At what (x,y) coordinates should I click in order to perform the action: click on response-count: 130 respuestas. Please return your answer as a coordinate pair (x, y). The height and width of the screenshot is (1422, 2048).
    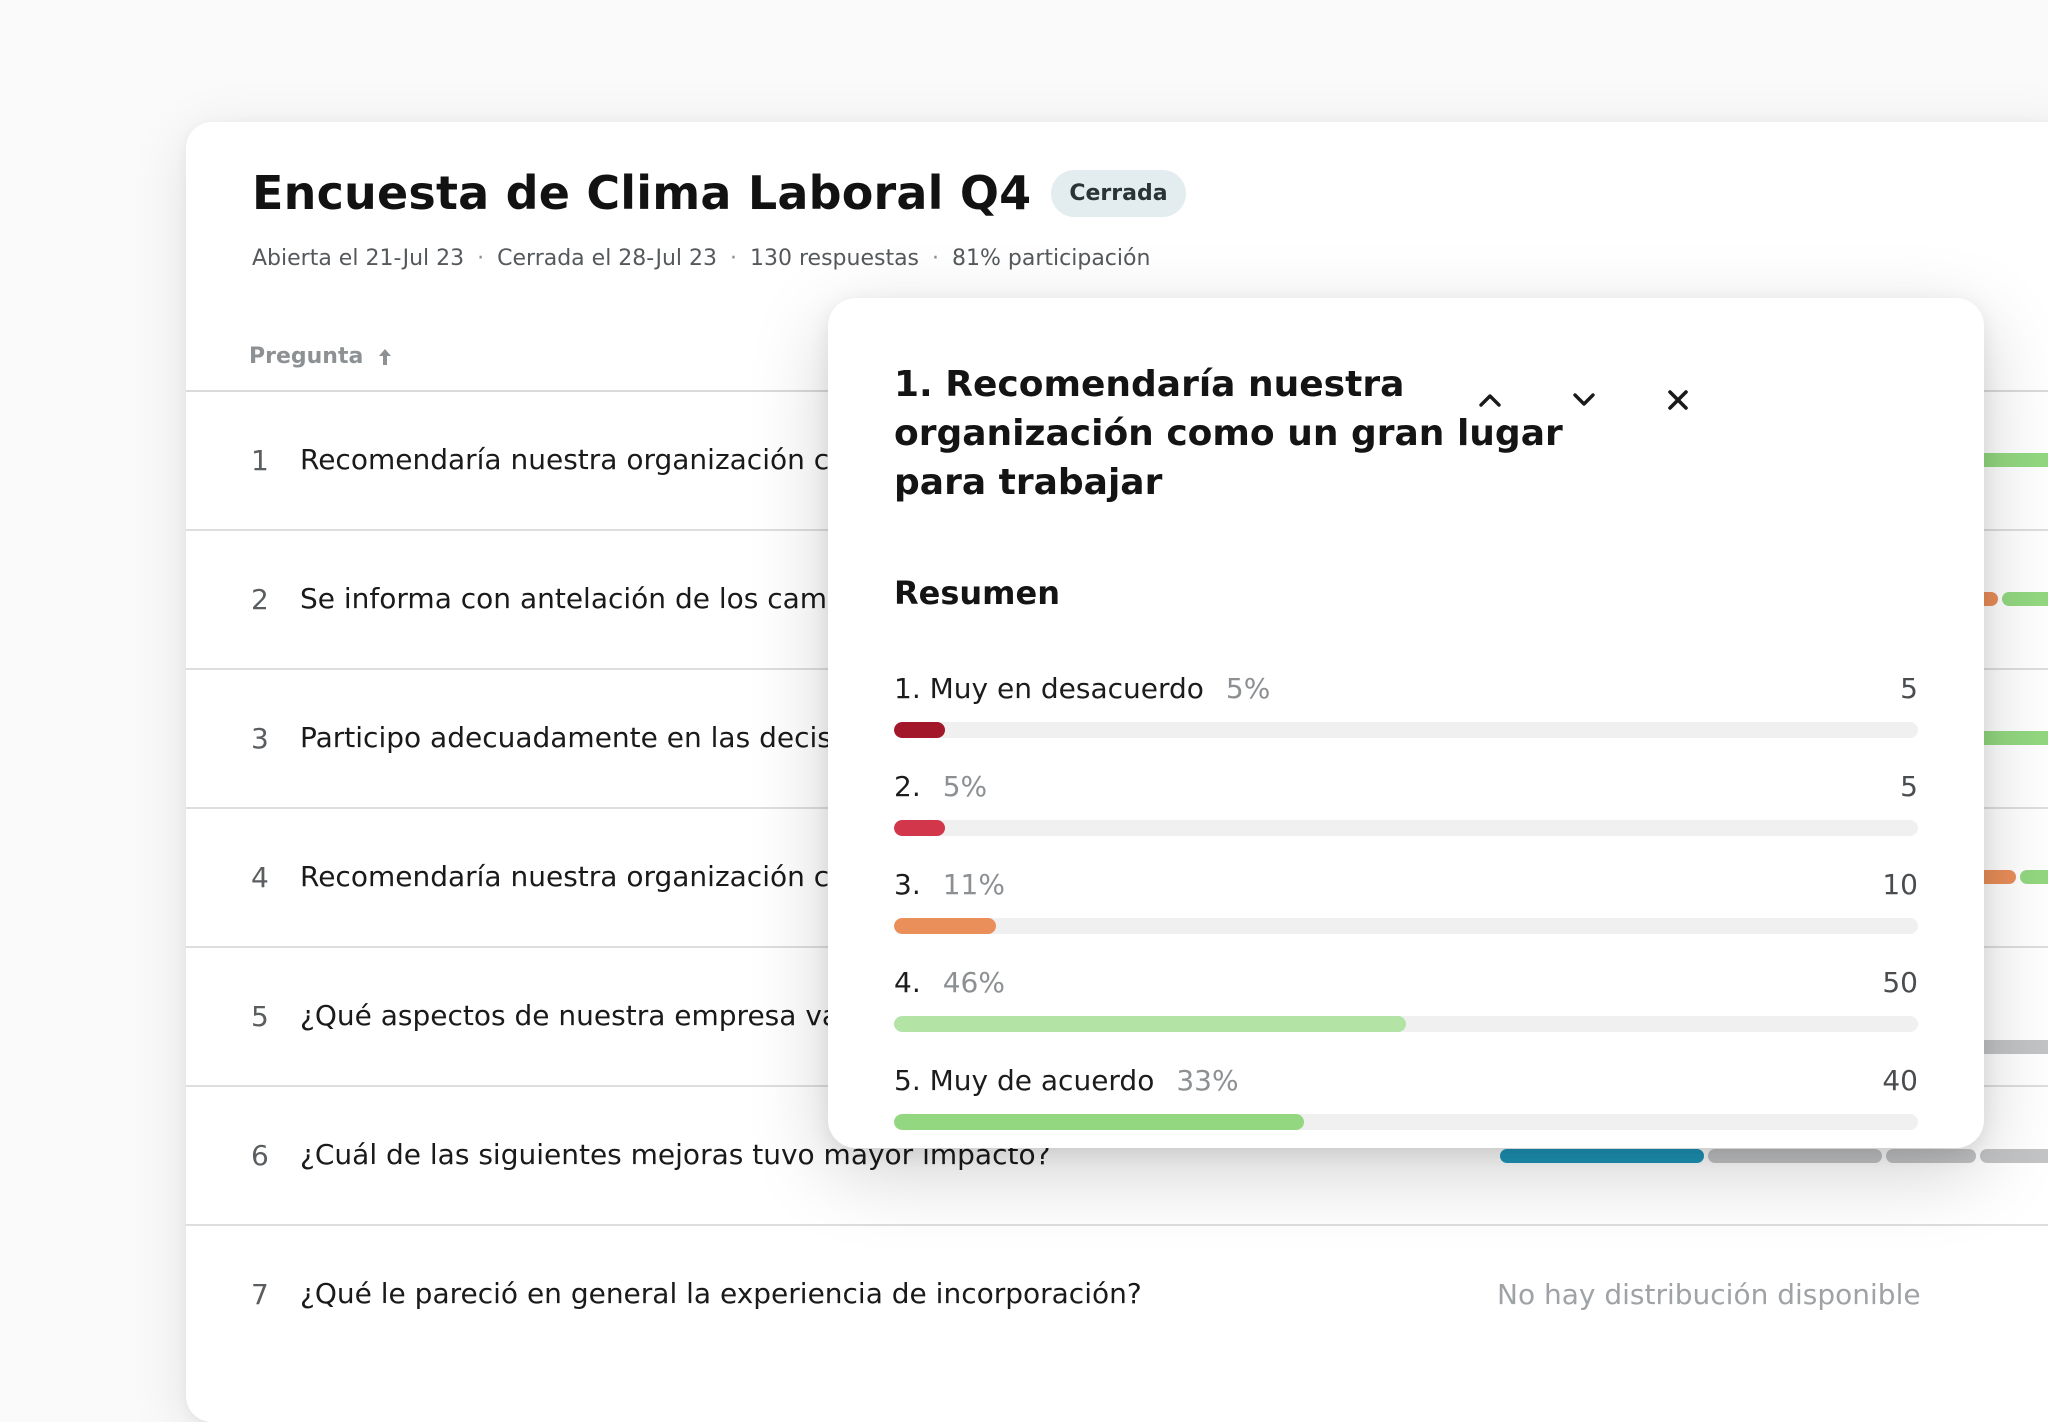
    Looking at the image, I should click on (835, 258).